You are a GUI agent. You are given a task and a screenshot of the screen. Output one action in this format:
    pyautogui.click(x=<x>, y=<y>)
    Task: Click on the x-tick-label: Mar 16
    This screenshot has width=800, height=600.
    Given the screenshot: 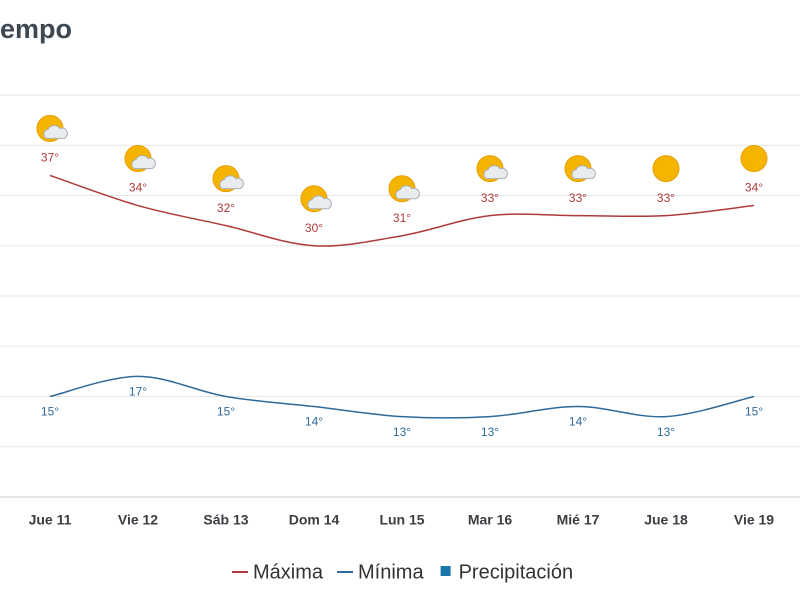 What is the action you would take?
    pyautogui.click(x=490, y=520)
    